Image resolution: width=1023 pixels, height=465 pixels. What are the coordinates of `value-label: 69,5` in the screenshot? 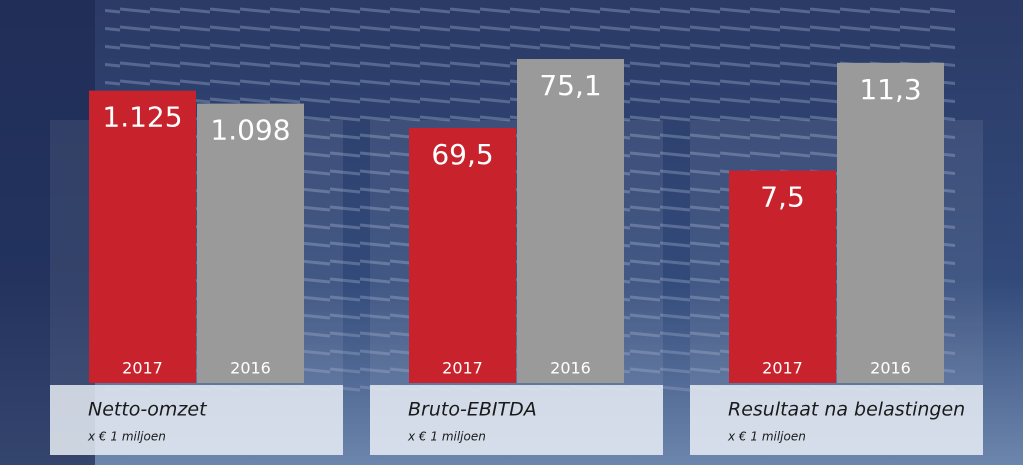 It's located at (462, 154).